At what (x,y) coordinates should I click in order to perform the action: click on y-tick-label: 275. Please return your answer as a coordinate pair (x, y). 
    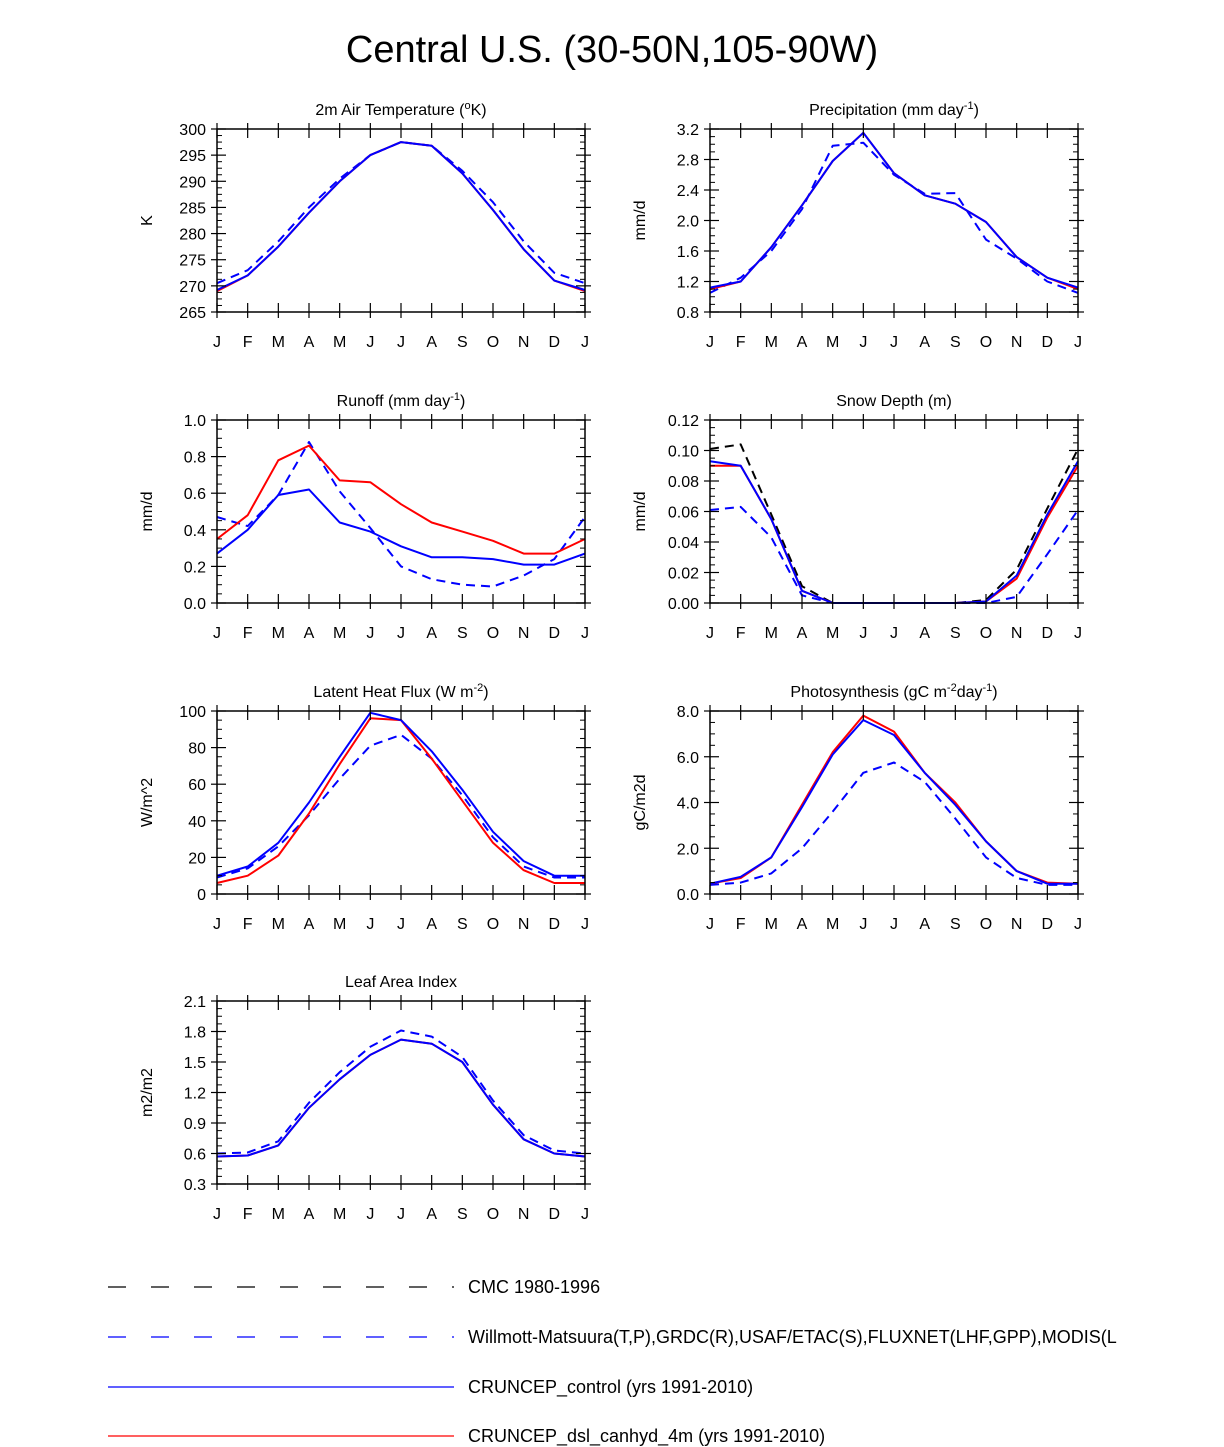
    Looking at the image, I should click on (192, 261).